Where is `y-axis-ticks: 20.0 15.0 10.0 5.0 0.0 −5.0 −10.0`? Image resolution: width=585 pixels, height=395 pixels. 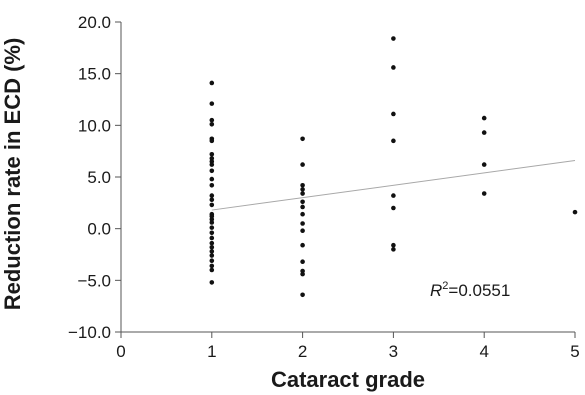 y-axis-ticks: 20.0 15.0 10.0 5.0 0.0 −5.0 −10.0 is located at coordinates (94, 177).